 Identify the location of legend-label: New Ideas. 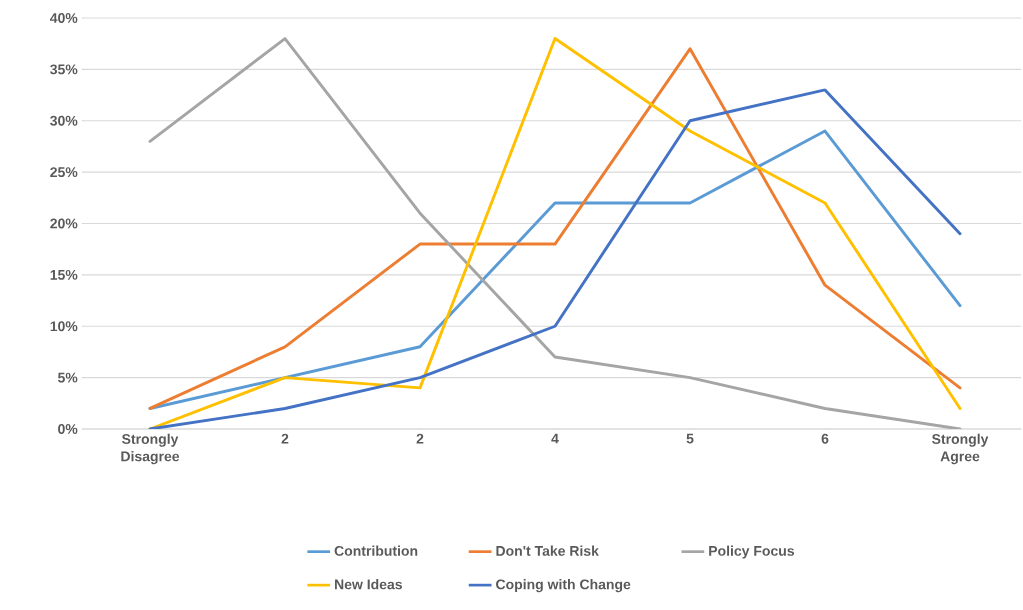
(368, 584).